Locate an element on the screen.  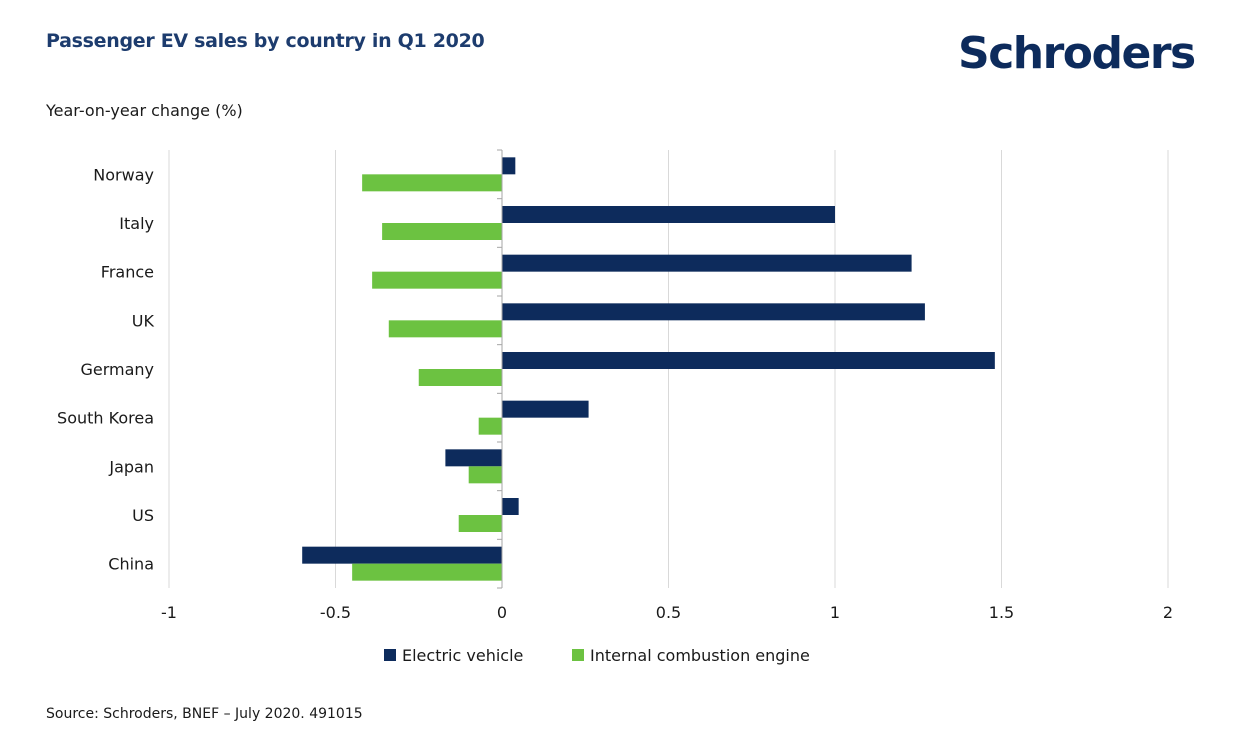
ice-bar-us is located at coordinates (480, 523).